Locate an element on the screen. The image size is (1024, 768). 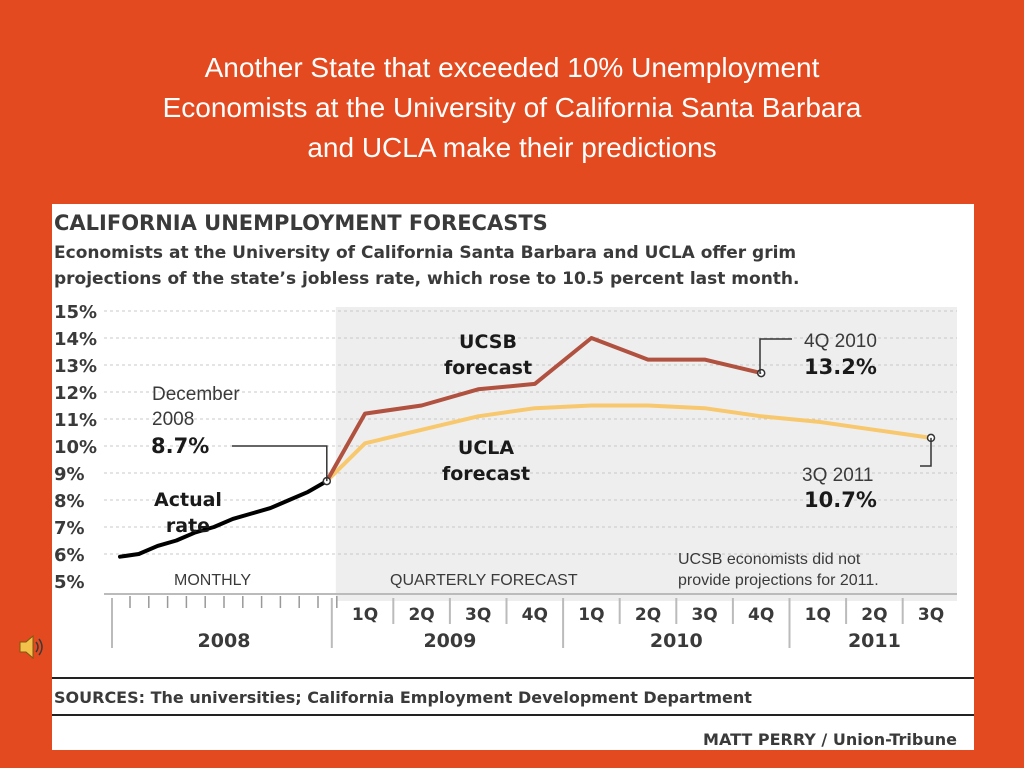
q3-2011-value: 10.7% is located at coordinates (840, 500).